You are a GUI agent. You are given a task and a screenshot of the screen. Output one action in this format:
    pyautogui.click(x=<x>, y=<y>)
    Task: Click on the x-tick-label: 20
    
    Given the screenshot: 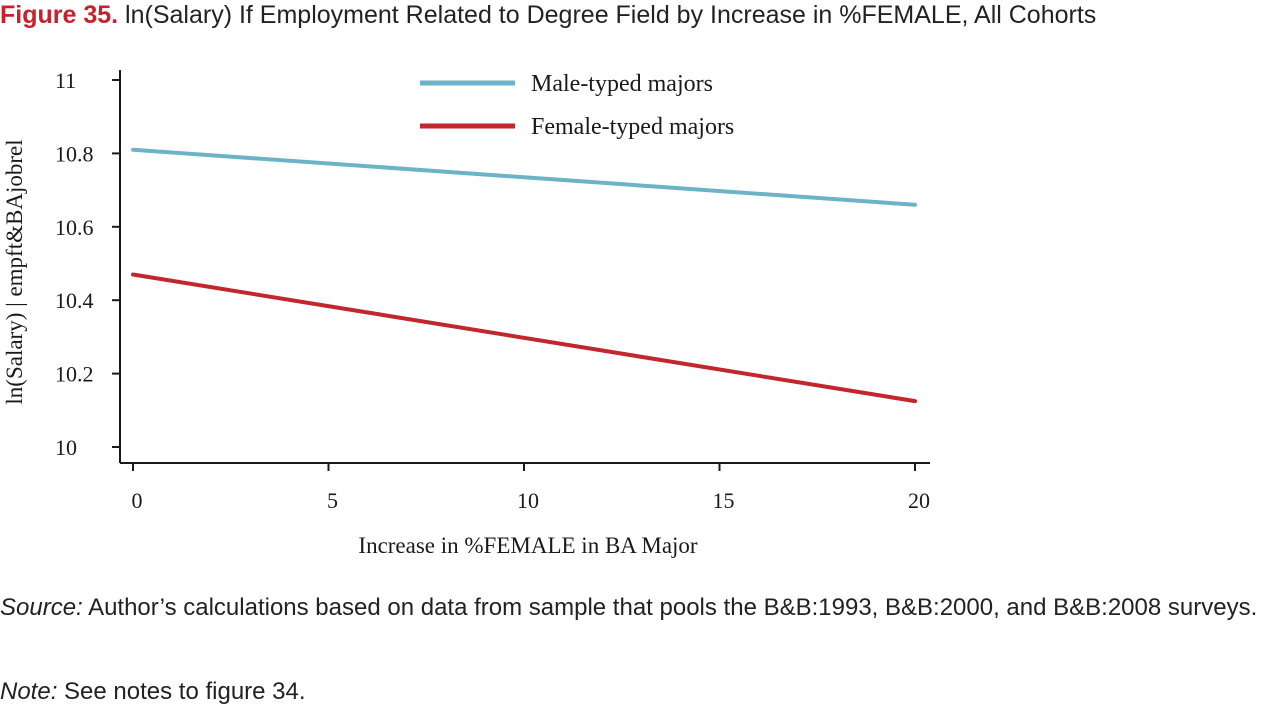 What is the action you would take?
    pyautogui.click(x=919, y=500)
    